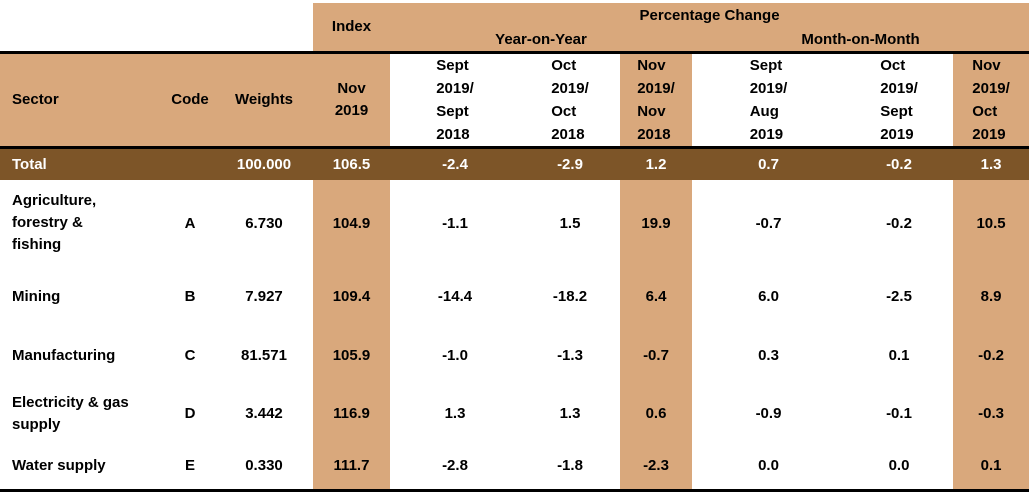  I want to click on code-cell: D, so click(190, 413).